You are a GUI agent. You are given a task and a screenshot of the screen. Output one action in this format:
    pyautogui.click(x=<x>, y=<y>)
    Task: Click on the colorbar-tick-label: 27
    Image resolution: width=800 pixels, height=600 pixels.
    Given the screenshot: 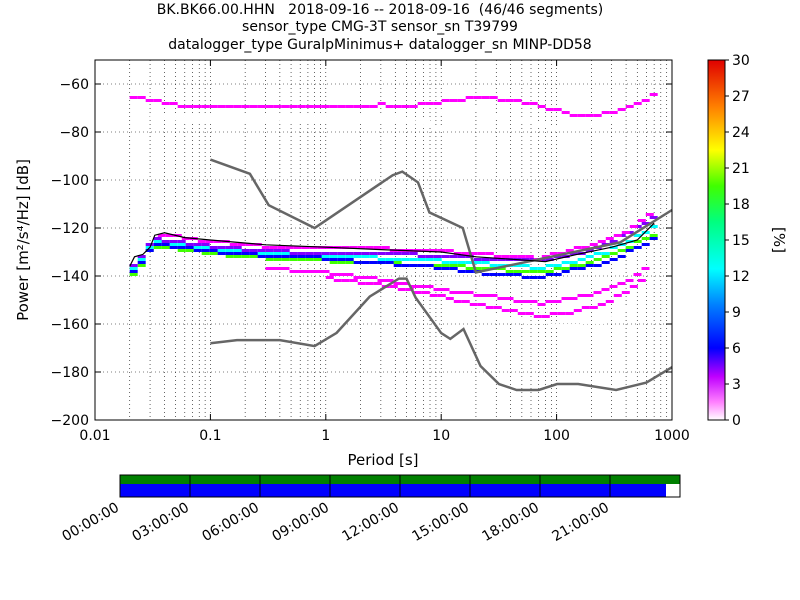 What is the action you would take?
    pyautogui.click(x=741, y=97)
    